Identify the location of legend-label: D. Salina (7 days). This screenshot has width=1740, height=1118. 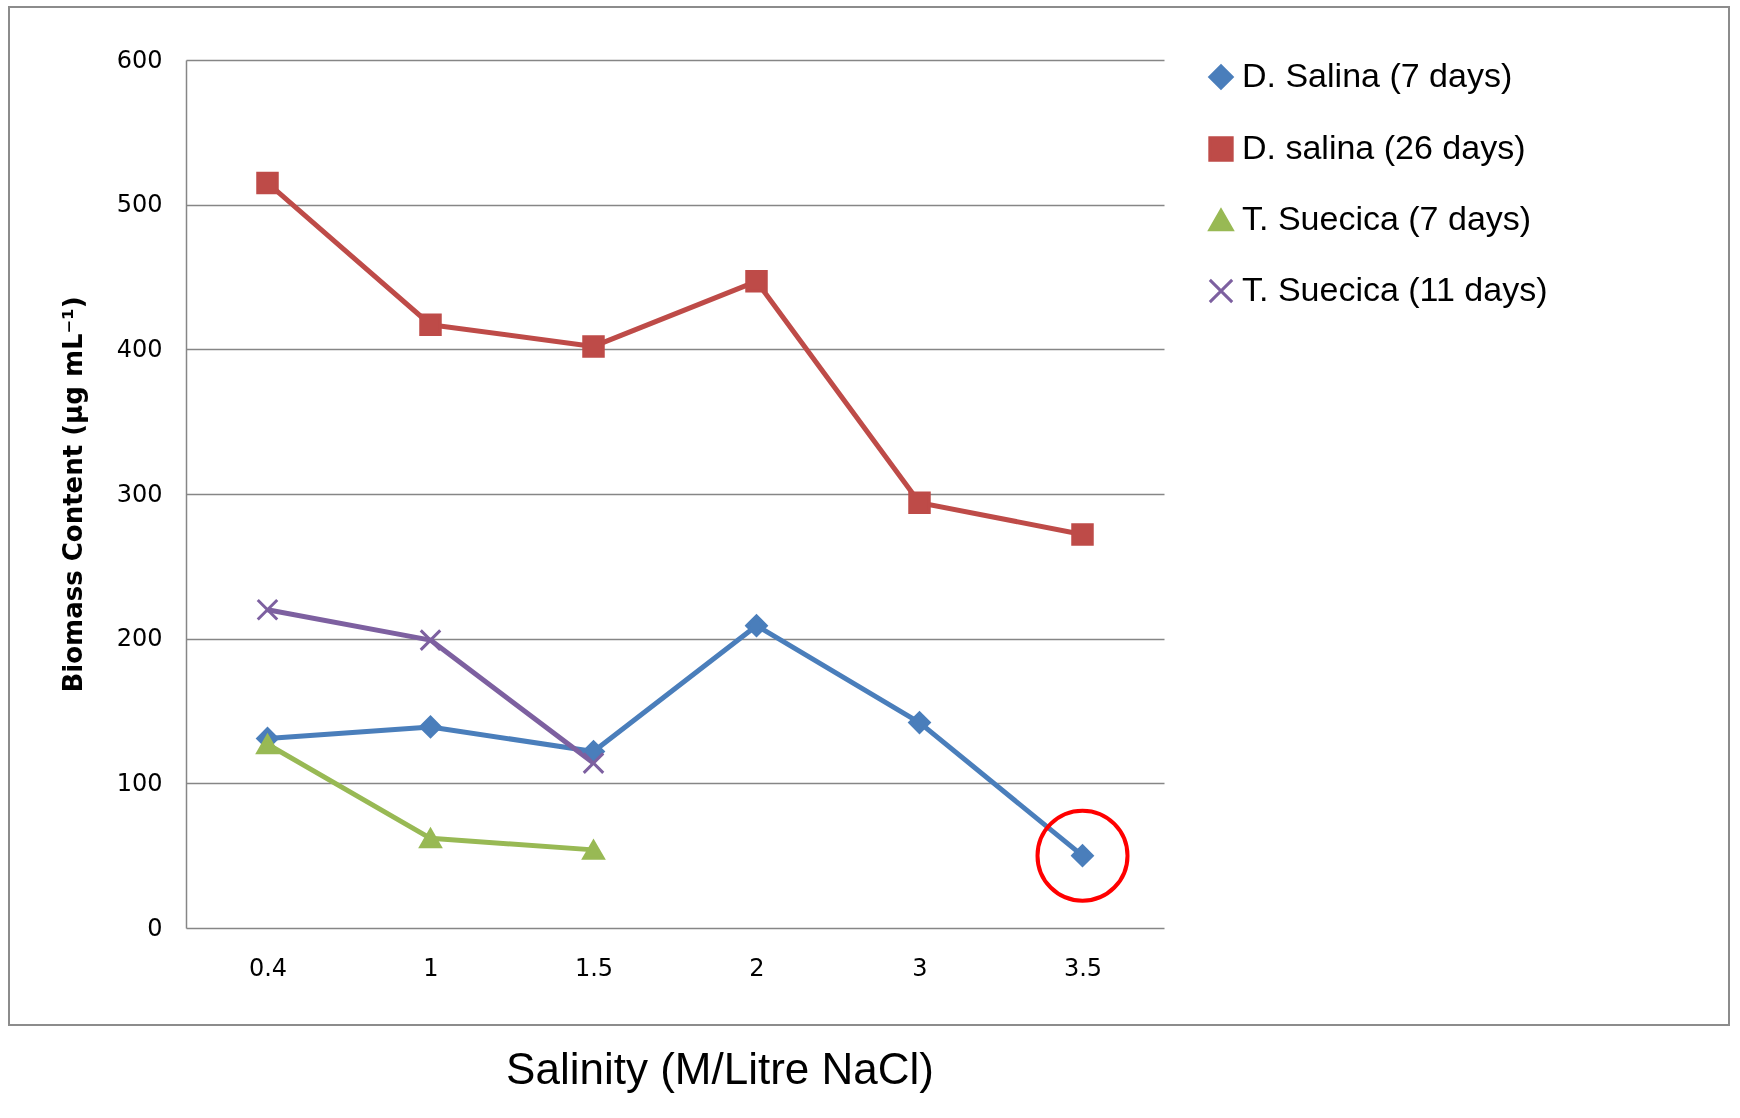
(1377, 75).